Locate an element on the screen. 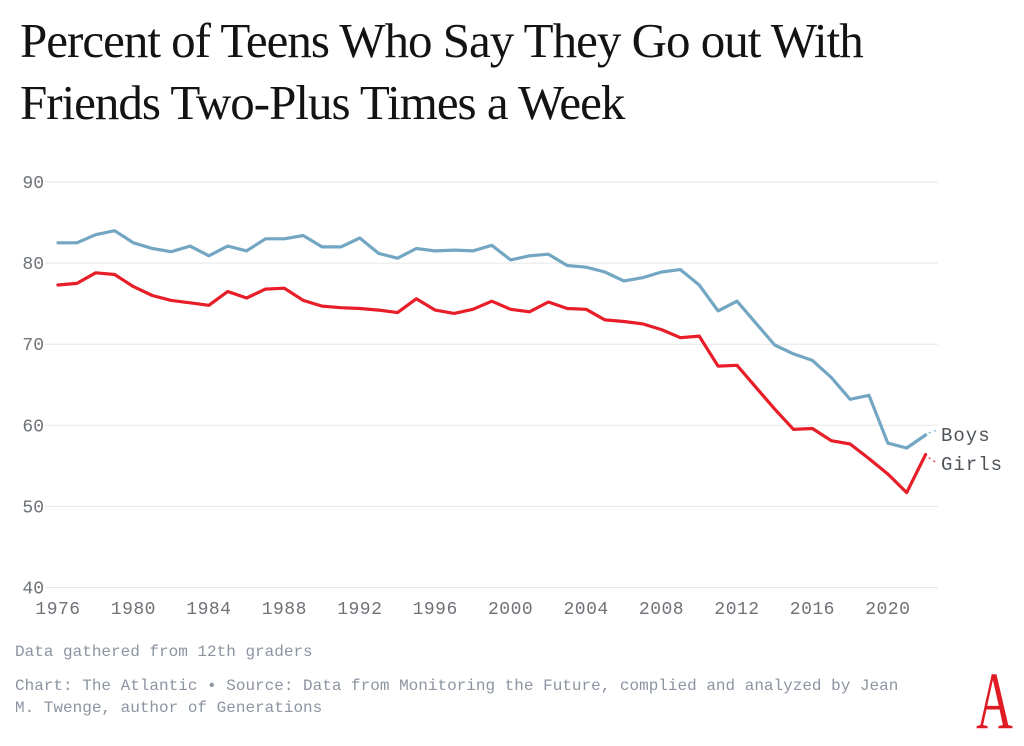 Image resolution: width=1024 pixels, height=746 pixels. y-tick-label-70: 70 is located at coordinates (33, 346).